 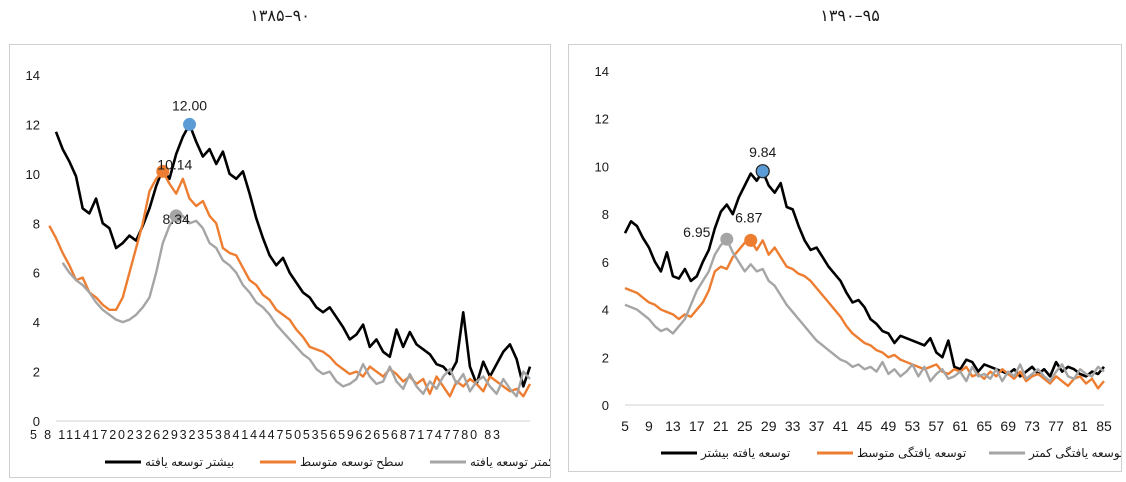 I want to click on legend-label: توسعه یافته بیشتر, so click(x=745, y=453).